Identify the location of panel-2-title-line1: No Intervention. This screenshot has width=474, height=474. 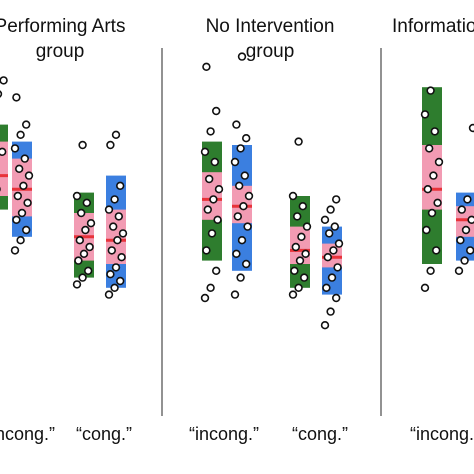
(270, 26).